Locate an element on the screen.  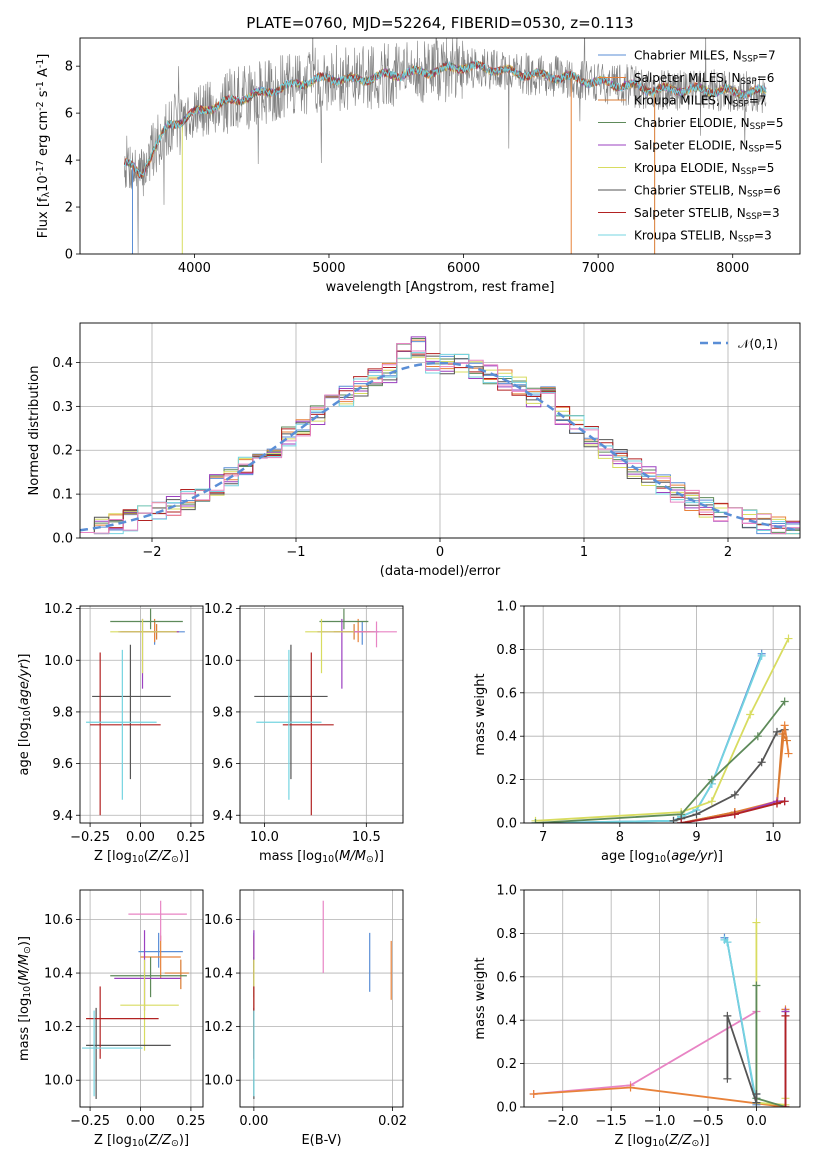
legend-label: Salpeter MILES, NSSP=6 is located at coordinates (704, 79).